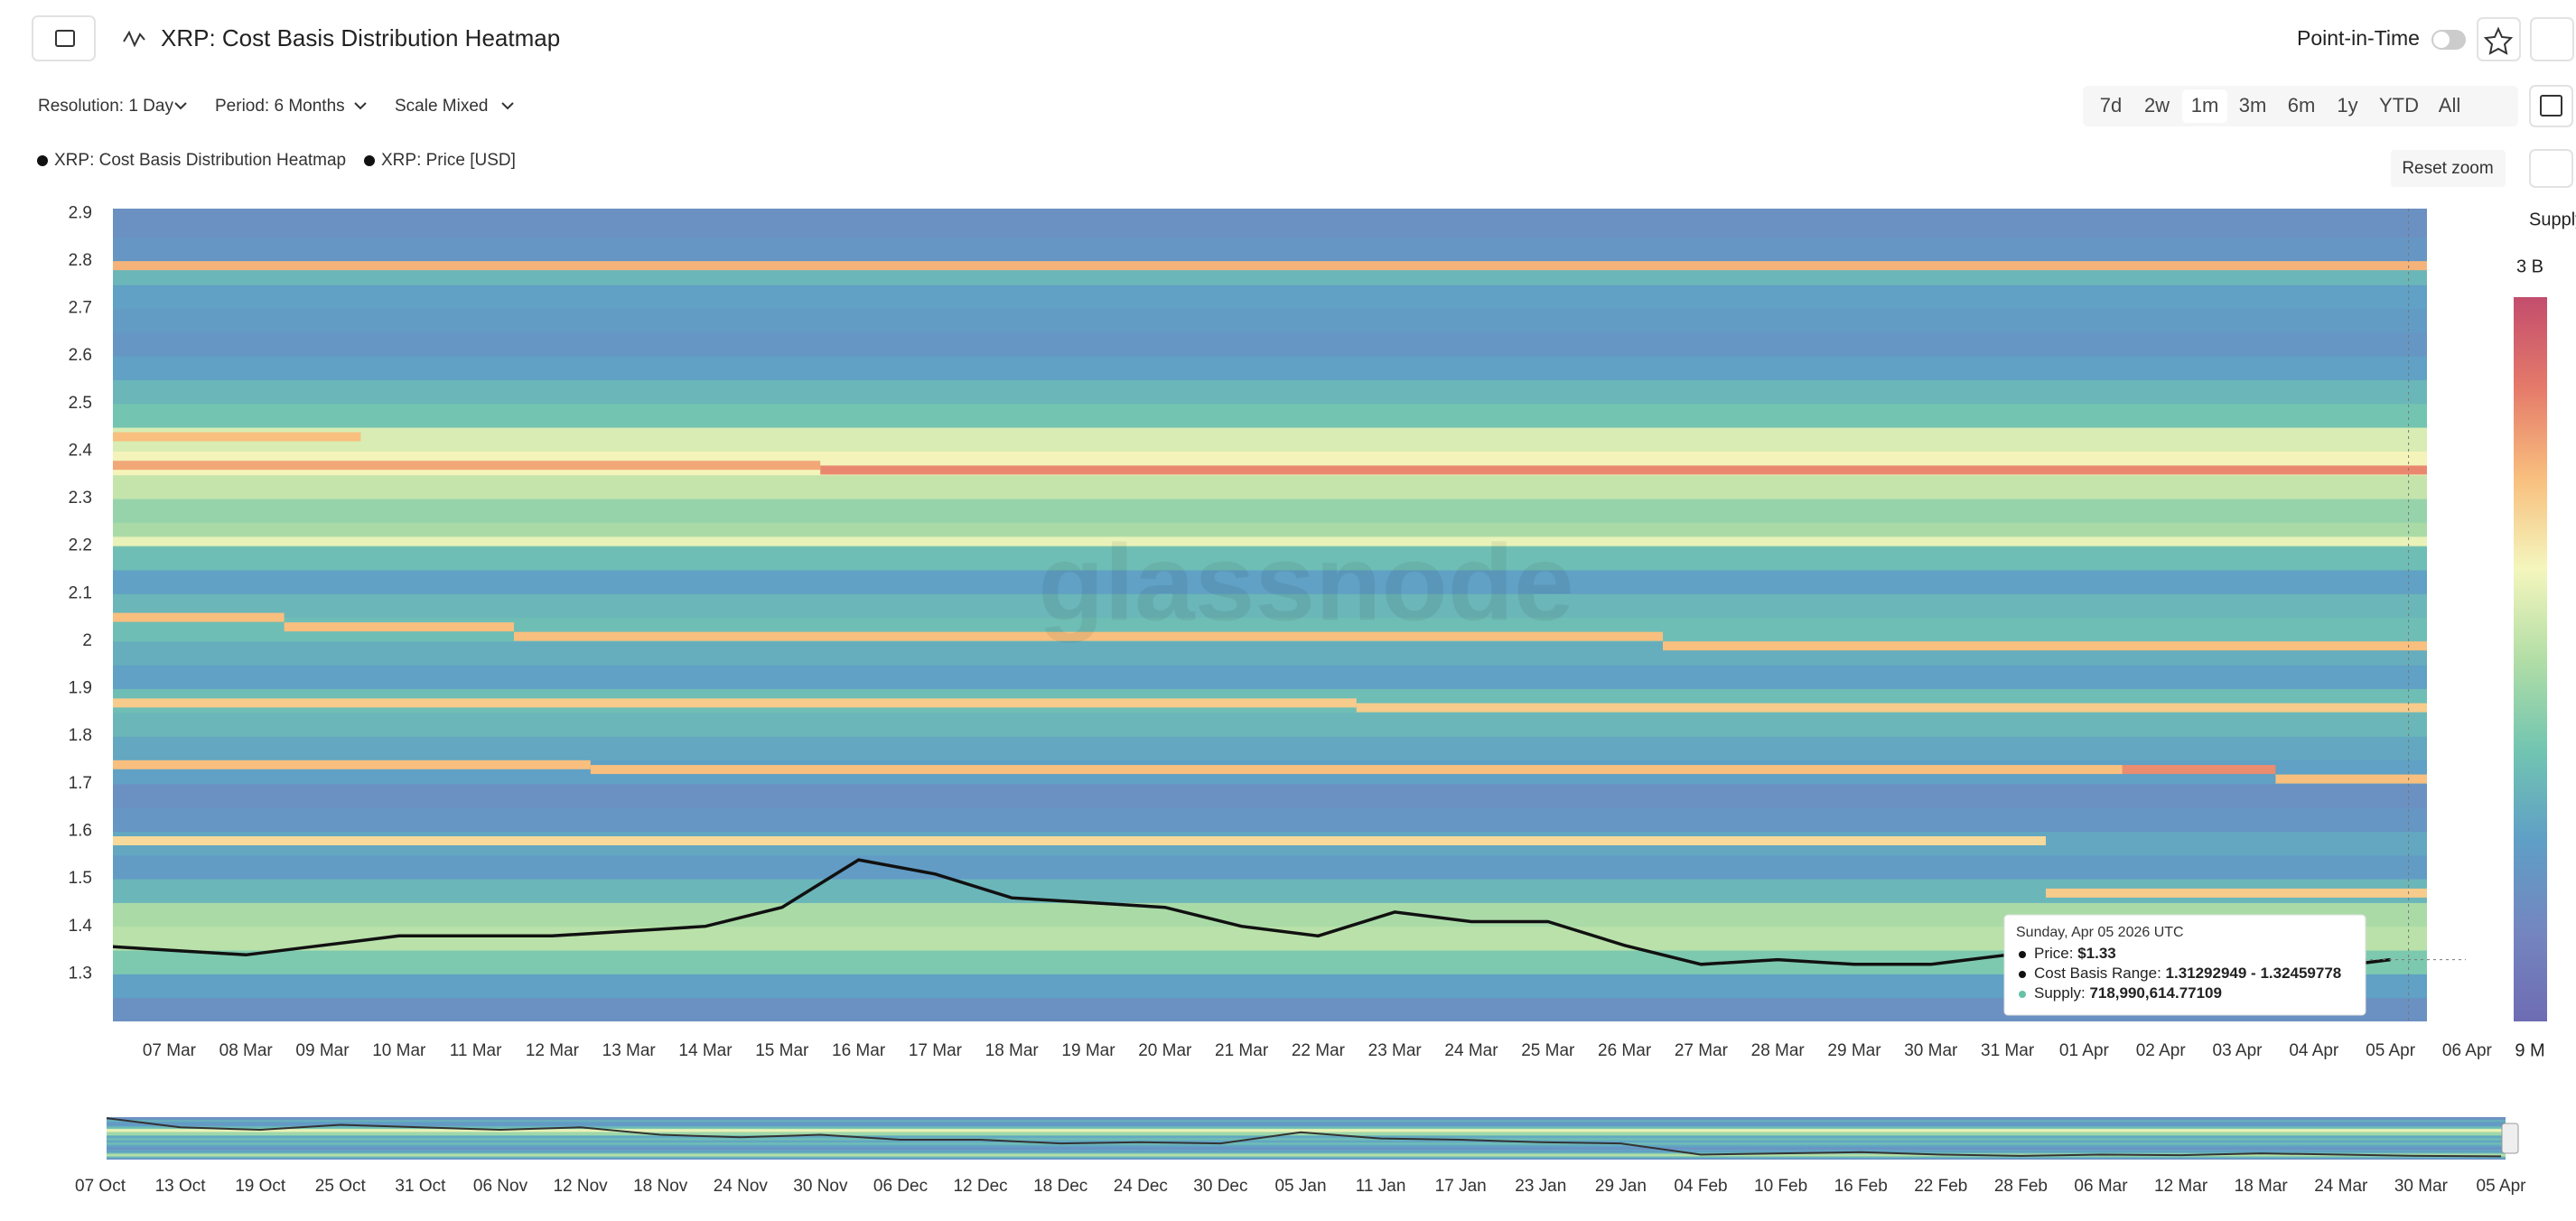  Describe the element at coordinates (2551, 168) in the screenshot. I see `screenshot-button` at that location.